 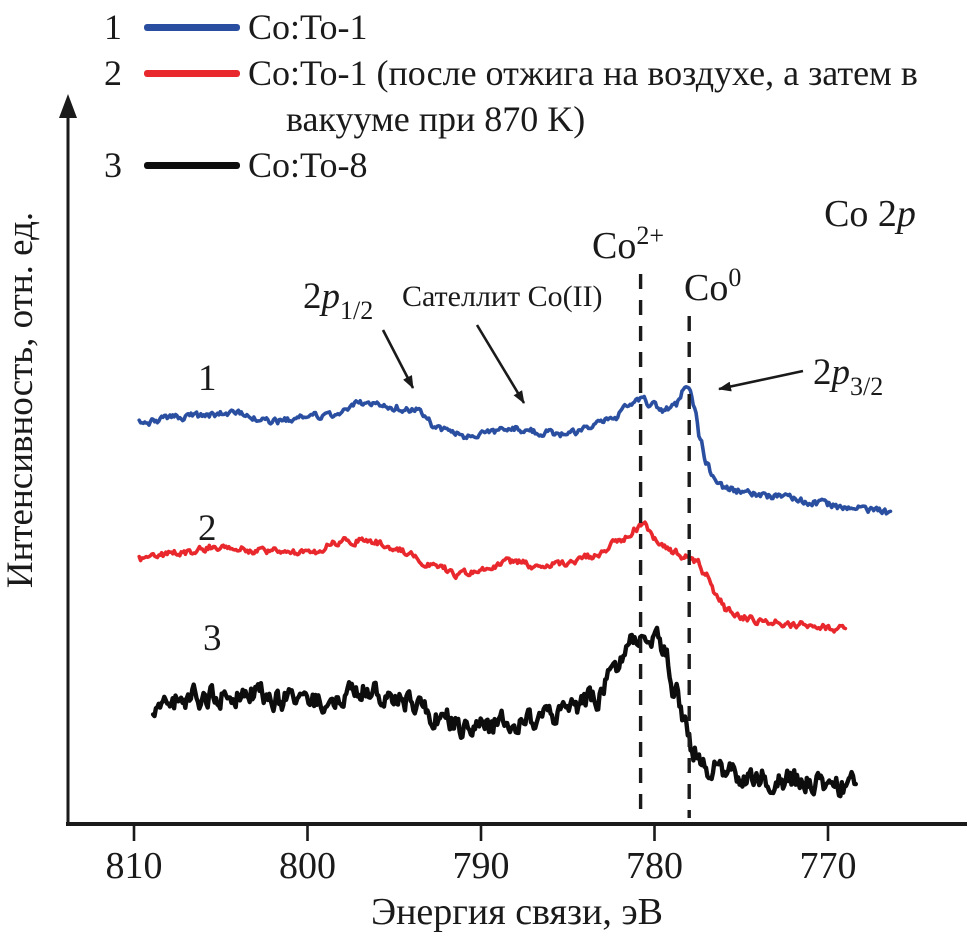 I want to click on co2plus-base: Co, so click(x=614, y=246).